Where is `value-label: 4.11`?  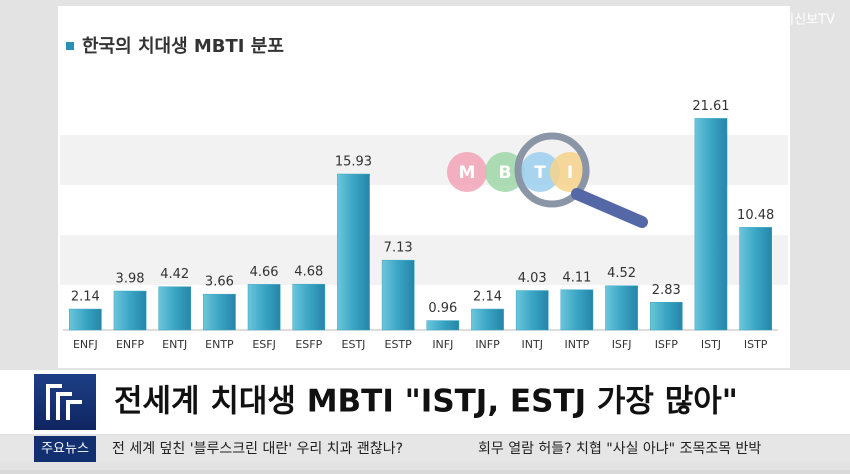
value-label: 4.11 is located at coordinates (576, 277).